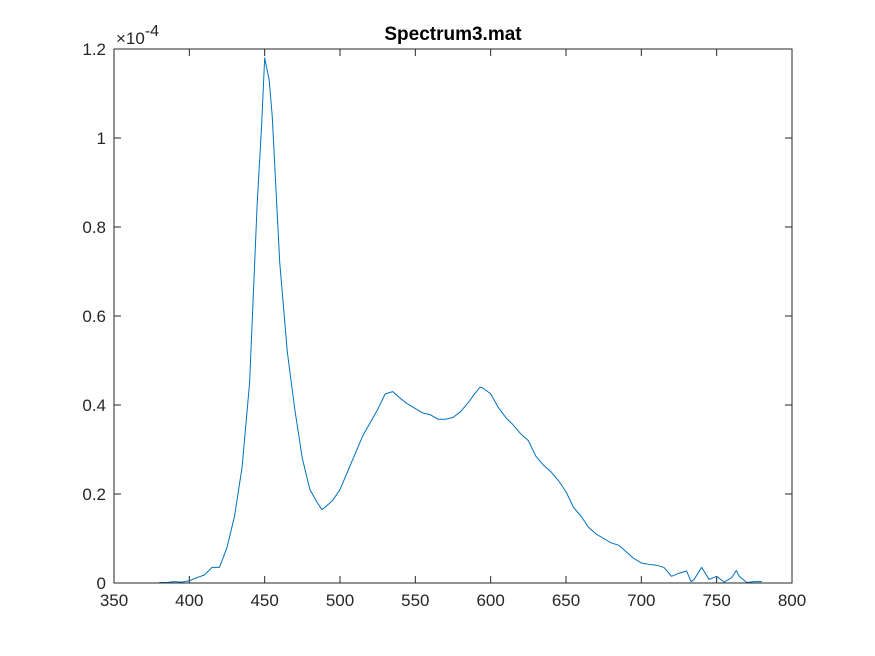  I want to click on x-tick-label: 400, so click(189, 600).